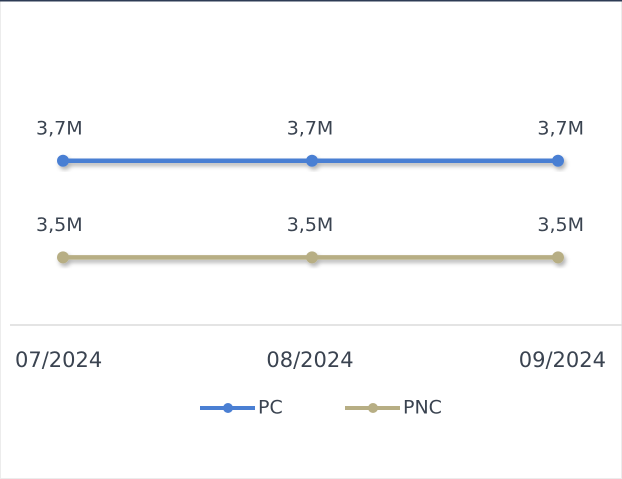 Image resolution: width=622 pixels, height=479 pixels. I want to click on x-tick-label: 07/2024, so click(58, 360).